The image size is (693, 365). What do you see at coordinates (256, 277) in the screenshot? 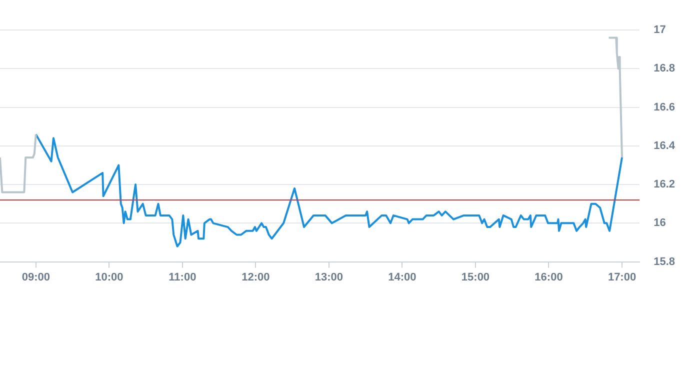
I see `x-tick-label: 12:00` at bounding box center [256, 277].